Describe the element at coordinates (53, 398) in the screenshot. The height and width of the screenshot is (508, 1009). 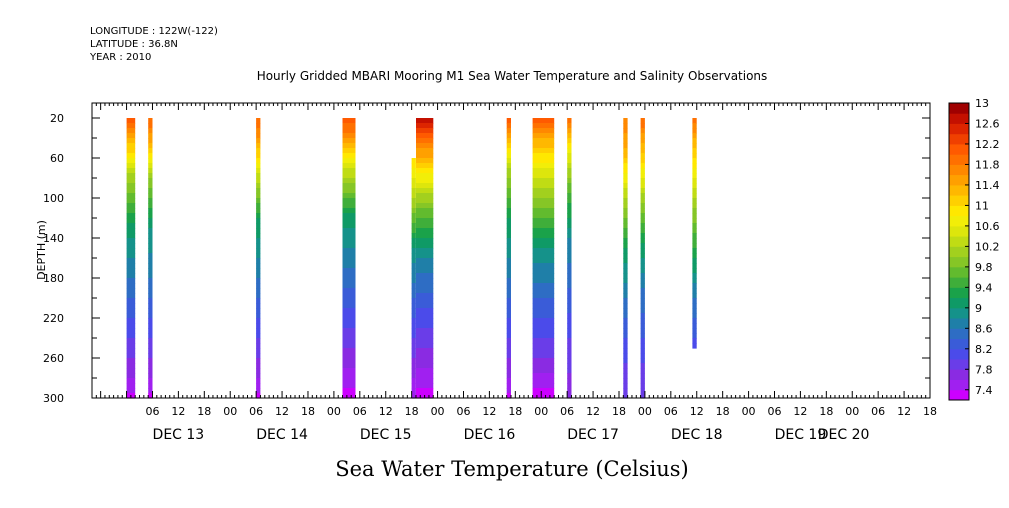
I see `y-tick-label: 300` at that location.